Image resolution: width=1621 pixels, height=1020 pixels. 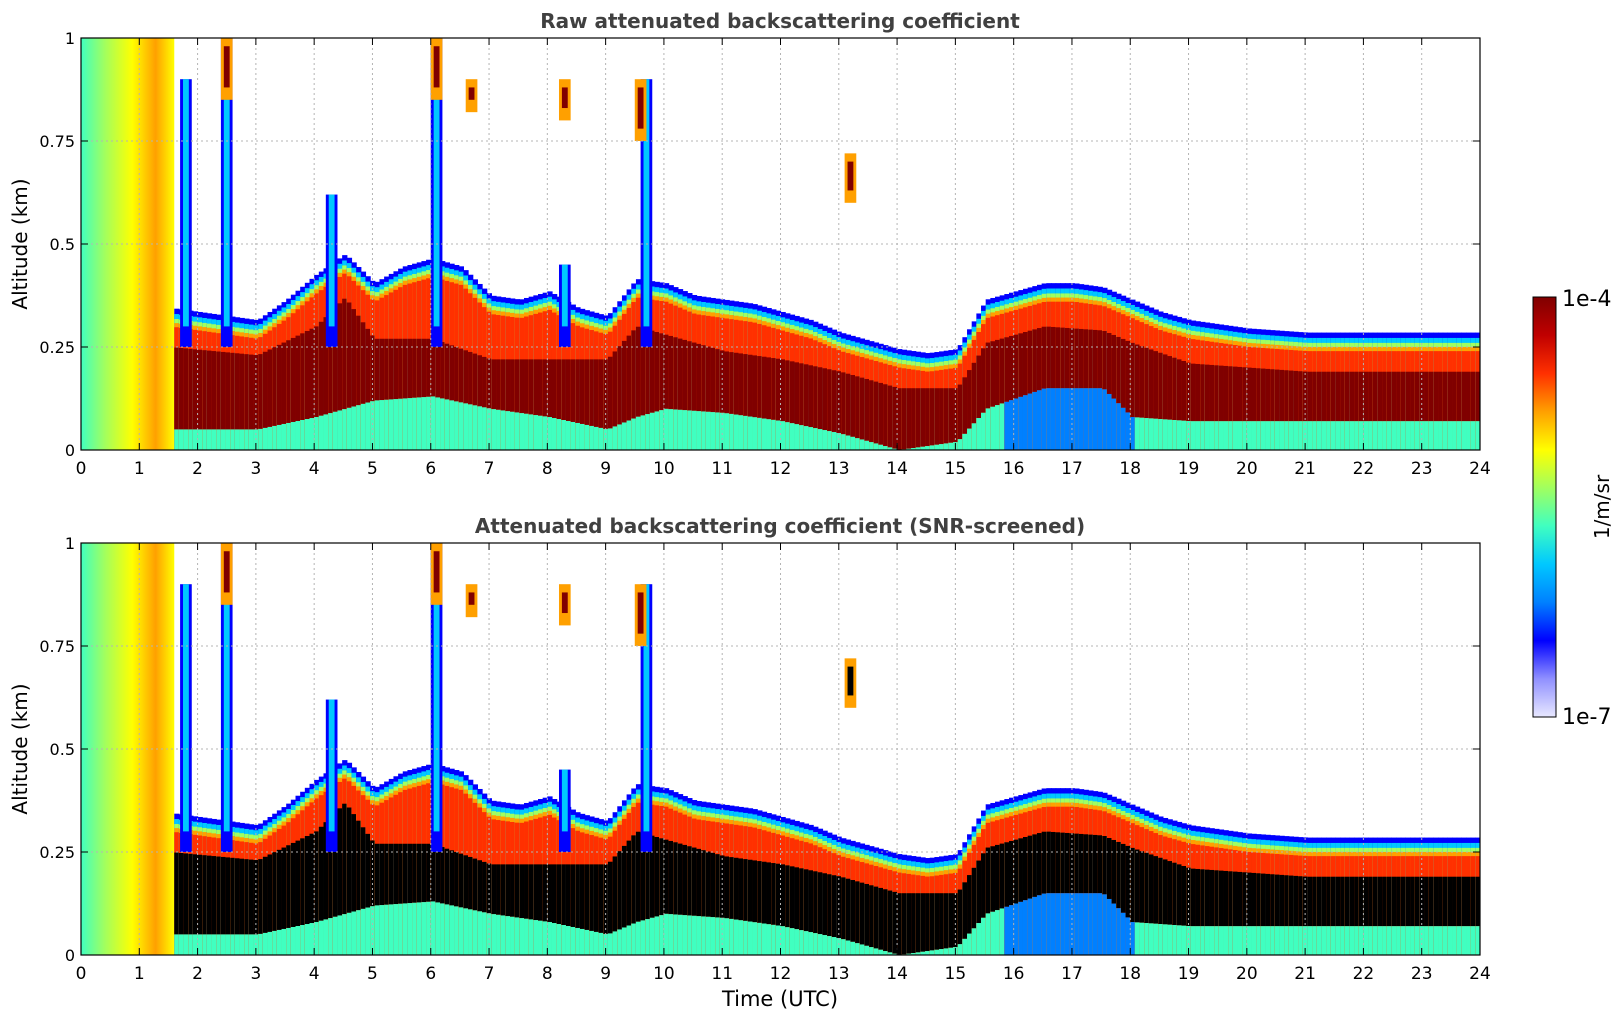 I want to click on x-tick-label: 11, so click(x=722, y=974).